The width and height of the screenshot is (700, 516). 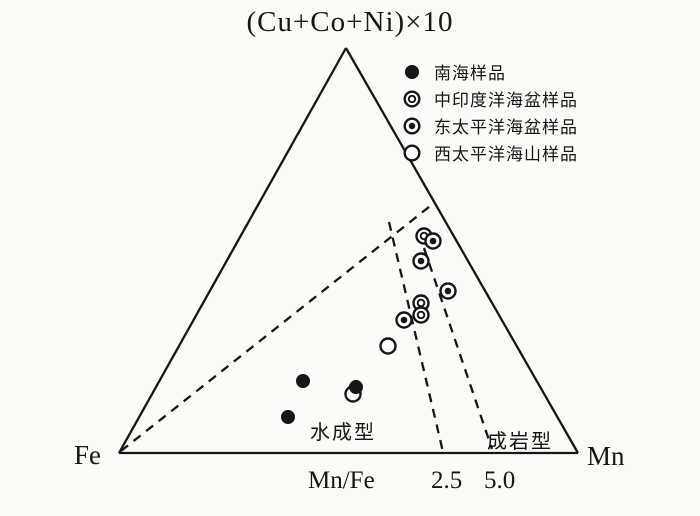 I want to click on region-label-diagenetic: 成岩型, so click(x=520, y=442).